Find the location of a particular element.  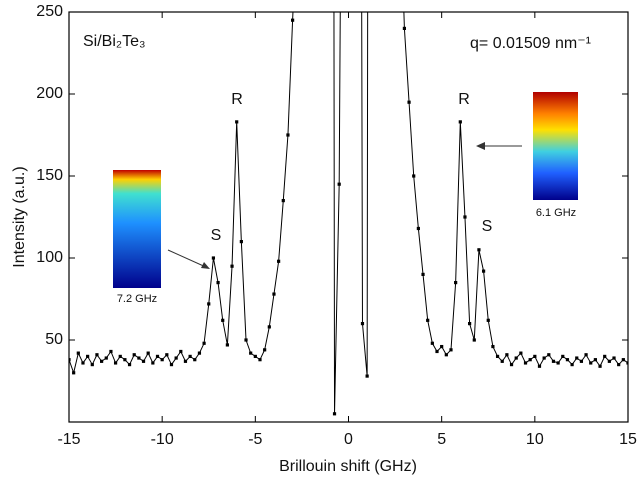

x-tick-label: -10 is located at coordinates (162, 439).